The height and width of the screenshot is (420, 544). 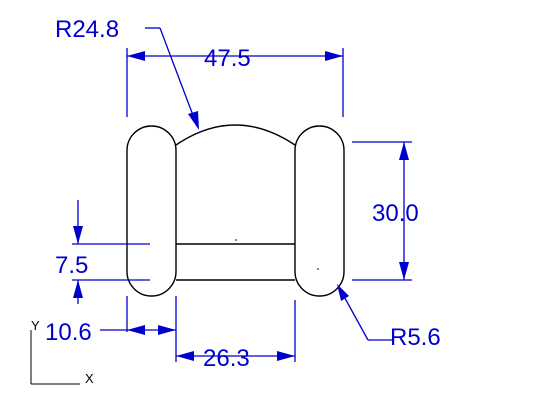 What do you see at coordinates (87, 29) in the screenshot?
I see `dim-top-radius-label: R24.8` at bounding box center [87, 29].